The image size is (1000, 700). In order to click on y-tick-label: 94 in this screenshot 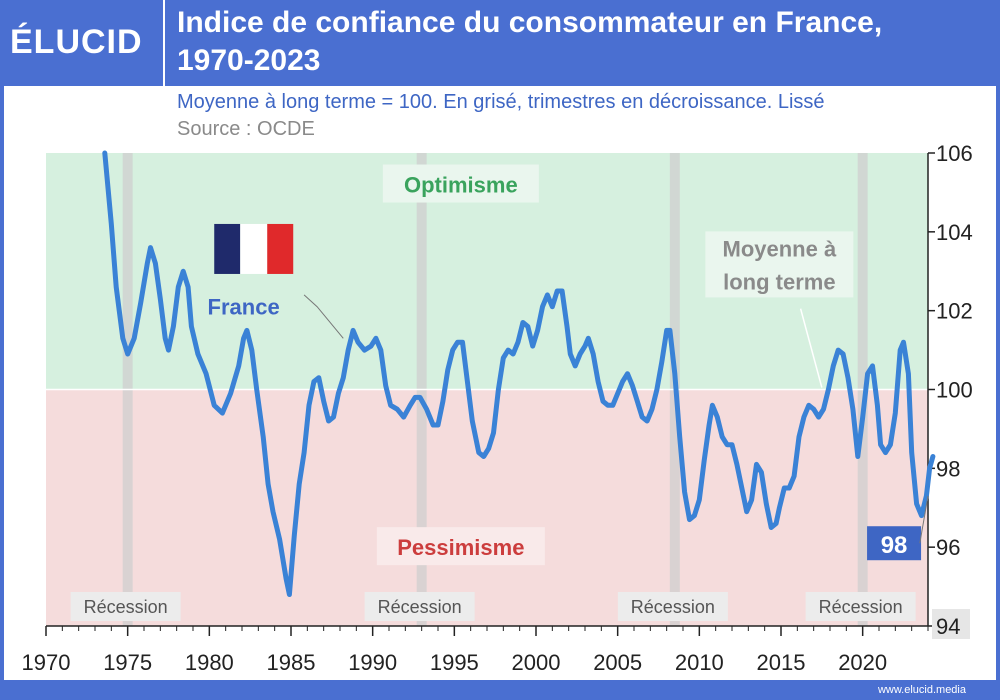, I will do `click(948, 626)`.